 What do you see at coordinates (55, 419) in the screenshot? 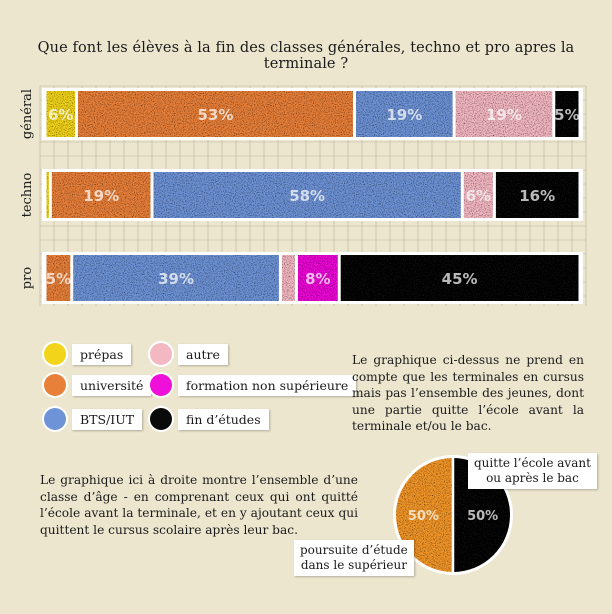
I see `legend-swatch-bts-iut` at bounding box center [55, 419].